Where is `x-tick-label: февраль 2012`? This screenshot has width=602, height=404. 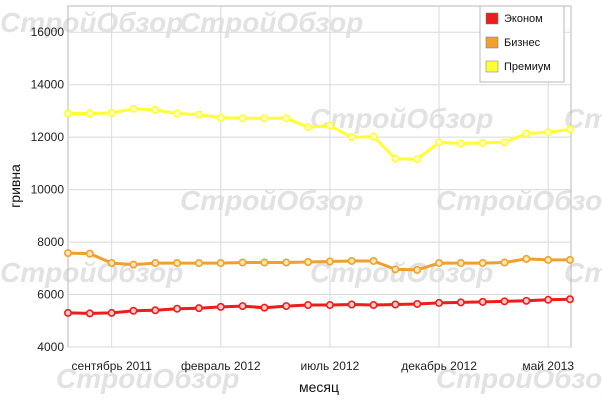
x-tick-label: февраль 2012 is located at coordinates (221, 366).